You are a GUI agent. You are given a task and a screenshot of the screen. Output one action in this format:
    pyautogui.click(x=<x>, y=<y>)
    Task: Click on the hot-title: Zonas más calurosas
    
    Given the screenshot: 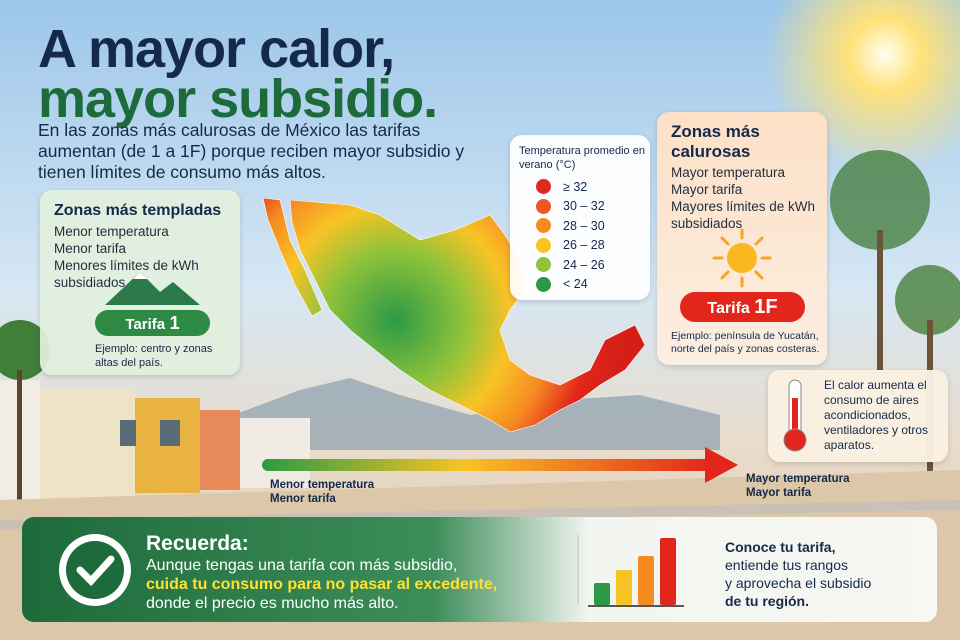 What is the action you would take?
    pyautogui.click(x=715, y=141)
    